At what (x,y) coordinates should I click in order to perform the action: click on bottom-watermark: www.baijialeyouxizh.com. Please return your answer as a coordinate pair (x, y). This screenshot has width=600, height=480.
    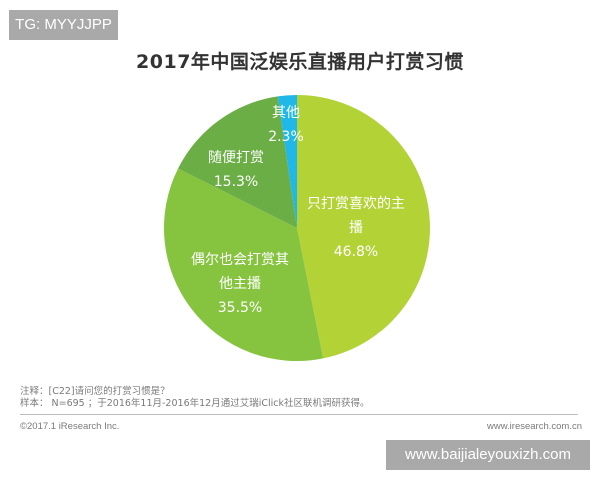
    Looking at the image, I should click on (488, 455).